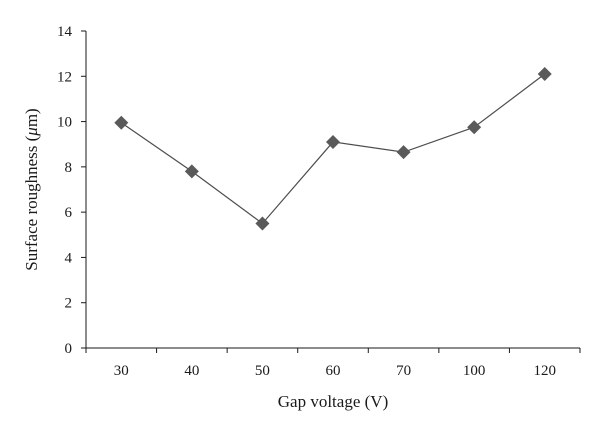  I want to click on y-axis-title: Surface roughness (μm), so click(31, 189).